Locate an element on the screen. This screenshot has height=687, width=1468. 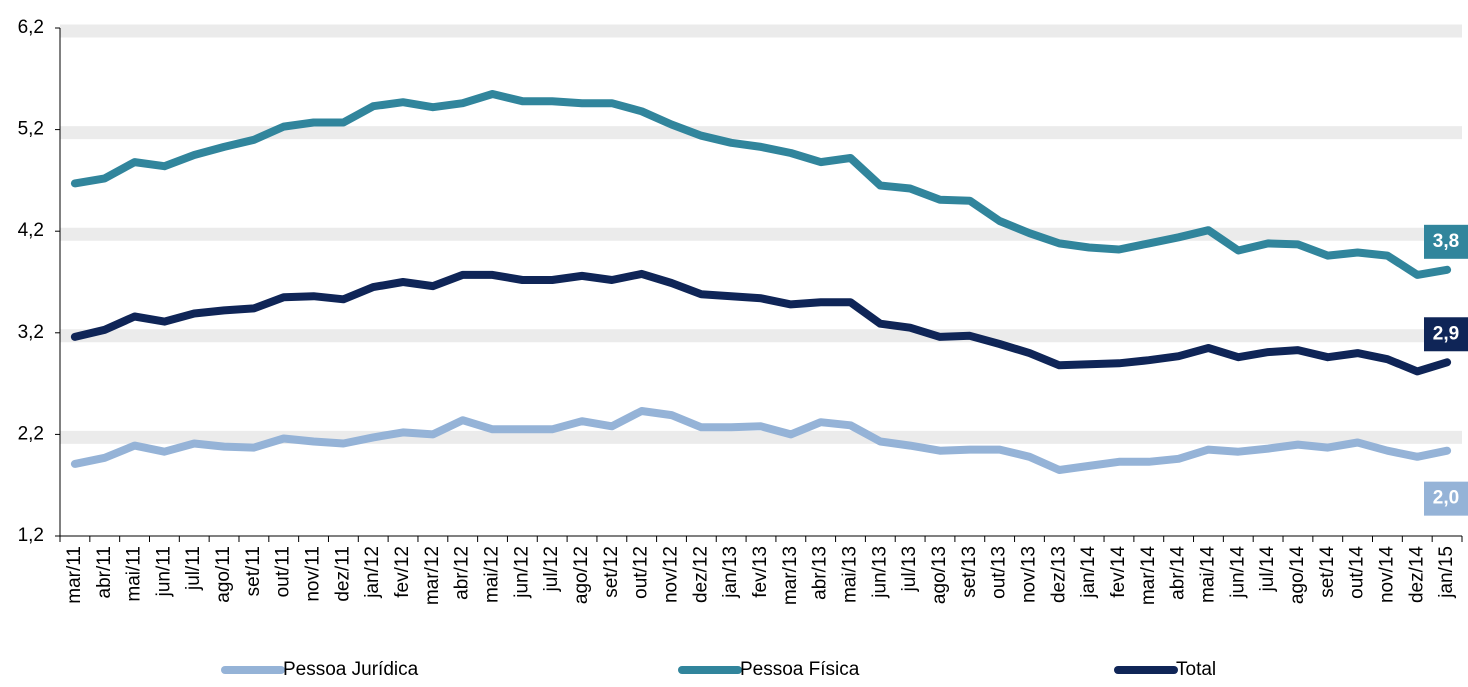
x-tick-label: jan/14 is located at coordinates (1088, 572).